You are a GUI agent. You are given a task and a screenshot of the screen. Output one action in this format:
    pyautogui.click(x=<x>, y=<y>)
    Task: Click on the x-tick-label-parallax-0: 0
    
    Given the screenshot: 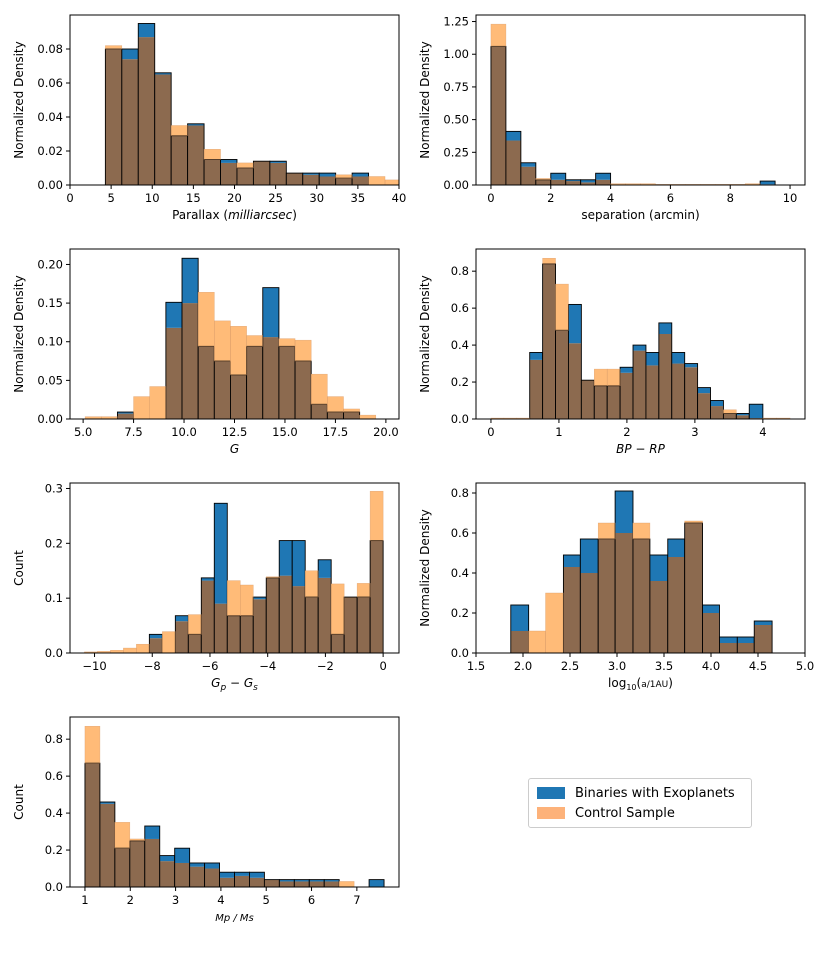 What is the action you would take?
    pyautogui.click(x=69, y=198)
    